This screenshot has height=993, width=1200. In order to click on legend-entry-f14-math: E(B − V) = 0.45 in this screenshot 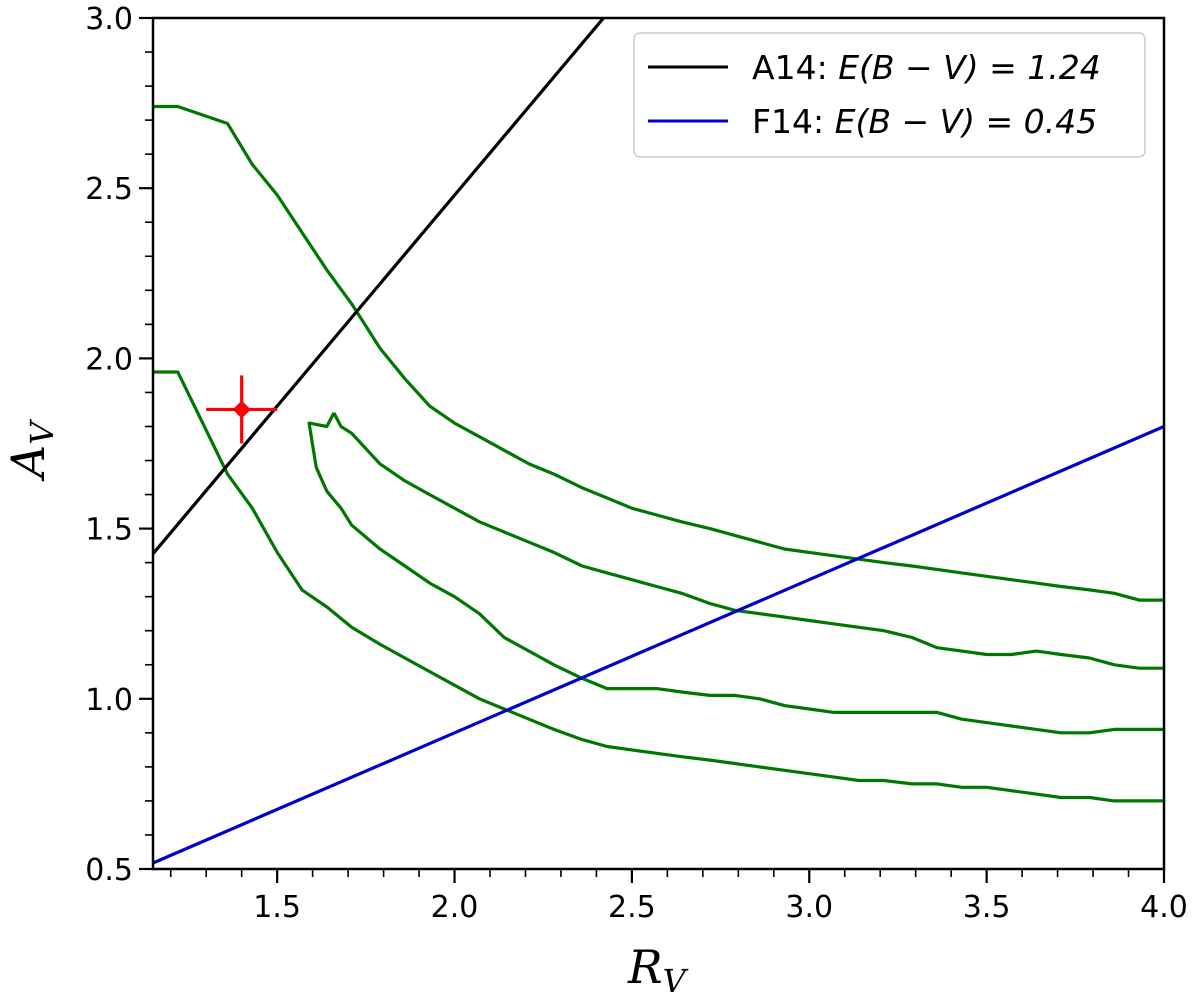, I will do `click(966, 121)`.